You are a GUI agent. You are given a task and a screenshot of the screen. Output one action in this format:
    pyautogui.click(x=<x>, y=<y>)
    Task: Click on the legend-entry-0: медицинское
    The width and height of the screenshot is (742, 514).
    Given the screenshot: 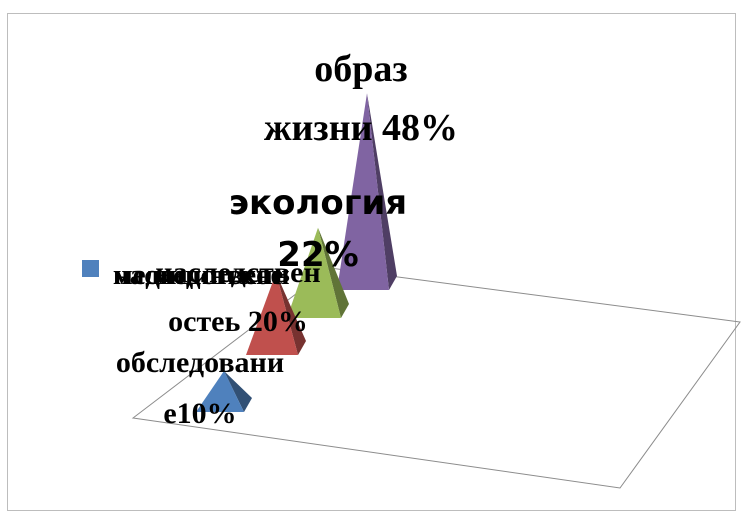 What is the action you would take?
    pyautogui.click(x=198, y=275)
    